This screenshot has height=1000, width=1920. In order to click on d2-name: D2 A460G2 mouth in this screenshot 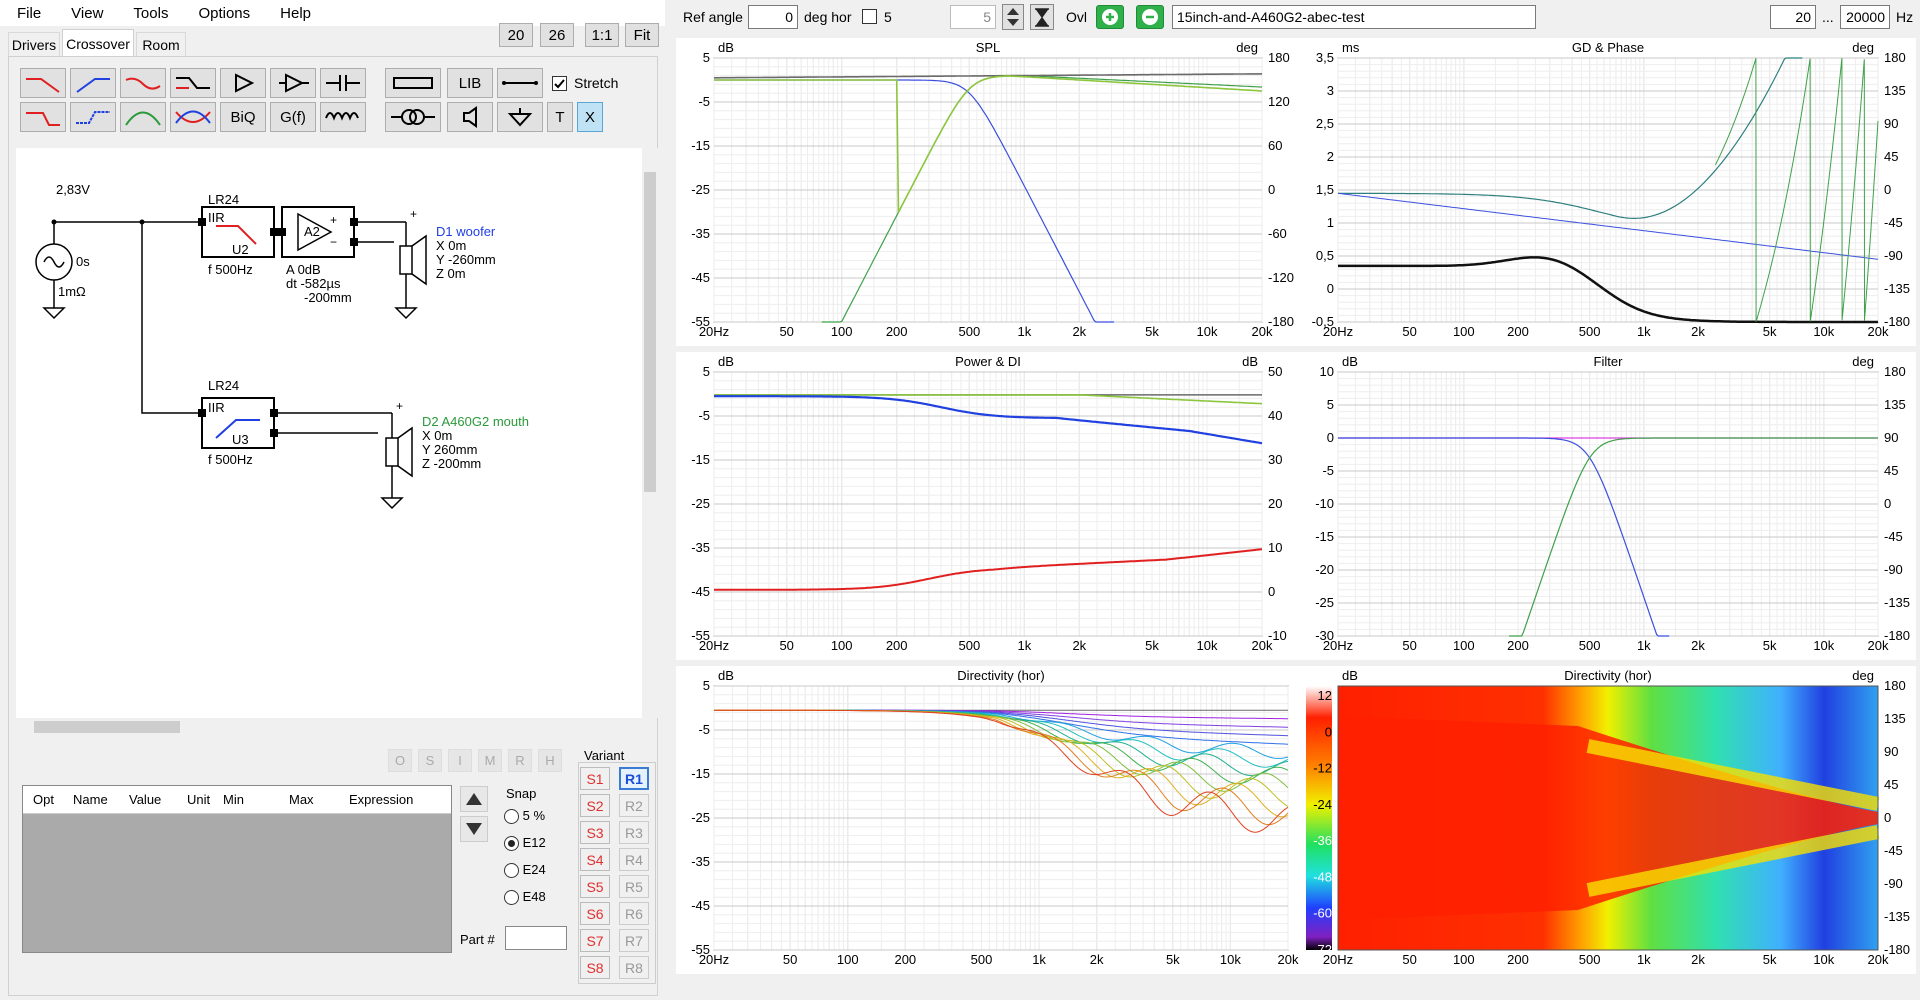, I will do `click(475, 421)`.